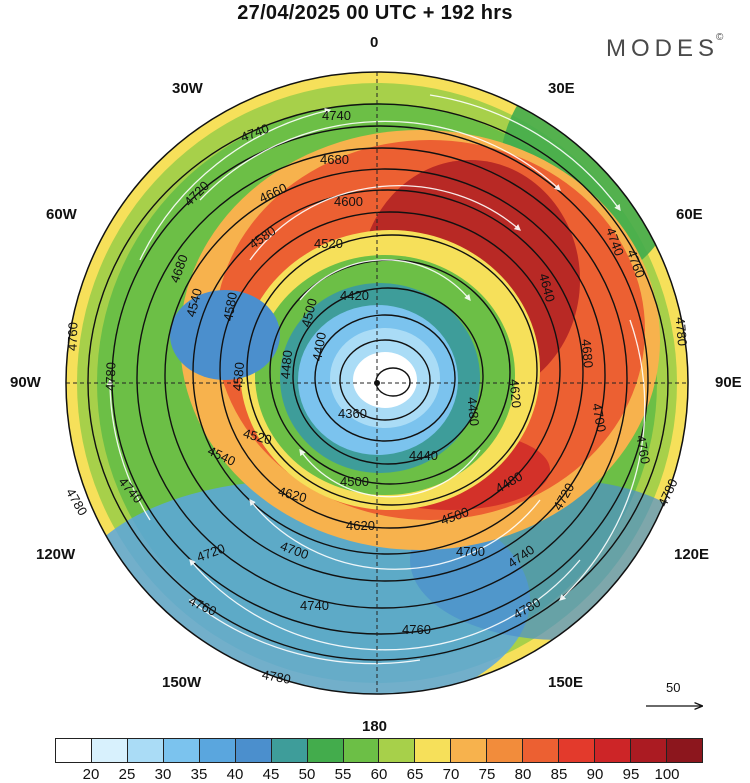  Describe the element at coordinates (194, 303) in the screenshot. I see `contour-label: 4540` at that location.